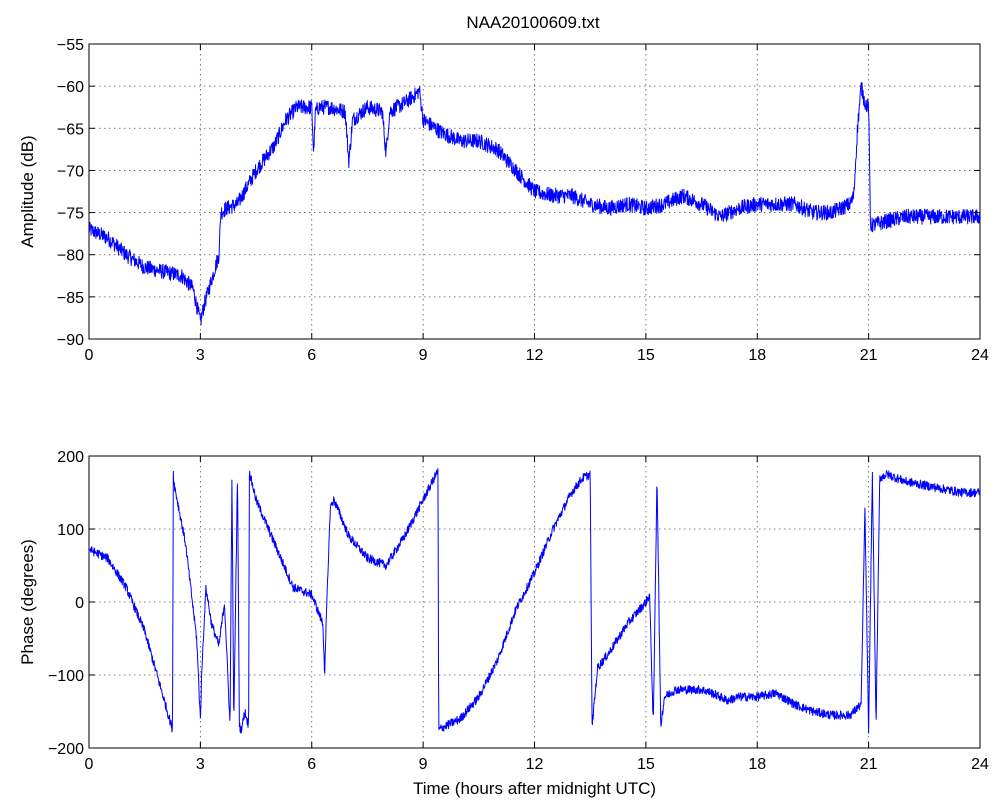  I want to click on phase-y-axis-label: Phase (degrees), so click(27, 602).